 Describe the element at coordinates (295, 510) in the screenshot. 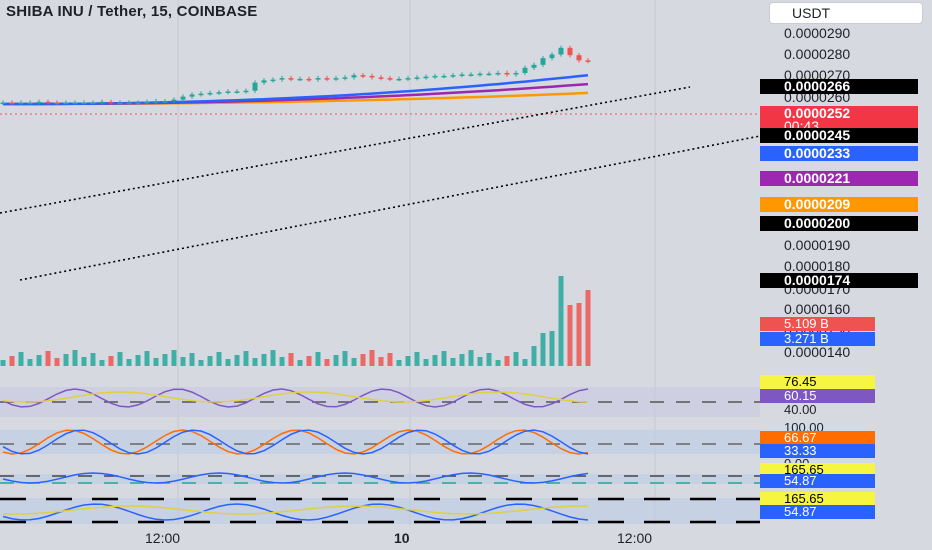

I see `cci2-signal-line` at that location.